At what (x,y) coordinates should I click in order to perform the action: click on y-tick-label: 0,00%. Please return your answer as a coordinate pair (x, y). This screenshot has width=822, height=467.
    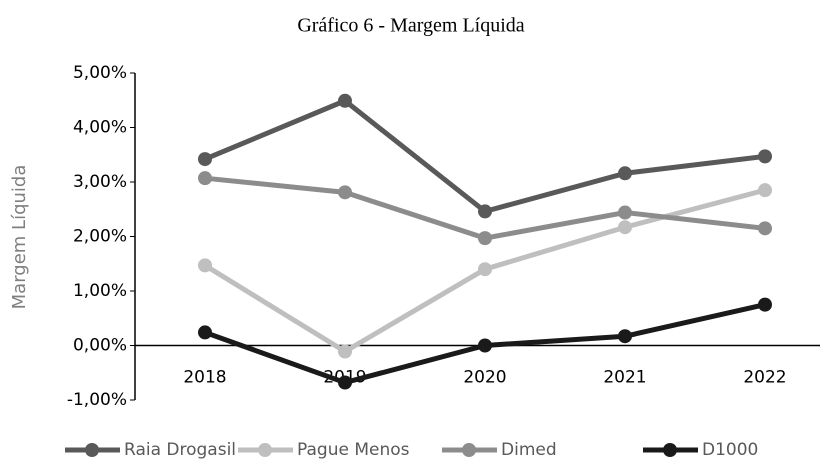
    Looking at the image, I should click on (100, 346).